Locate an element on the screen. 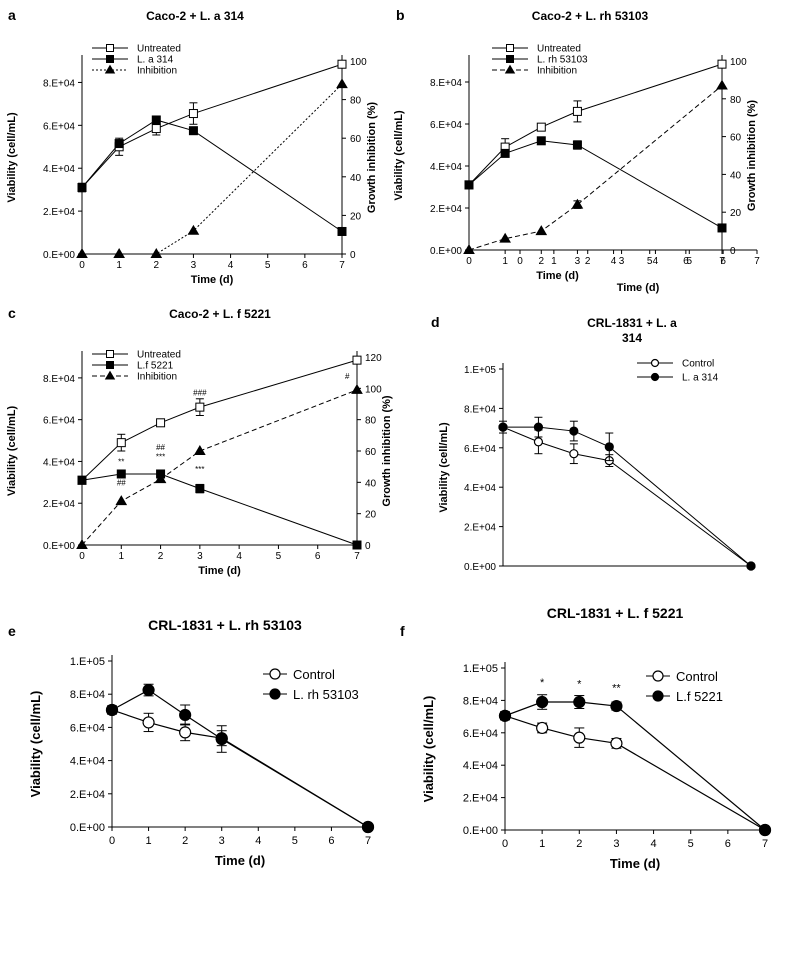 Image resolution: width=785 pixels, height=966 pixels. legend: Control L. rh 53103 is located at coordinates (311, 684).